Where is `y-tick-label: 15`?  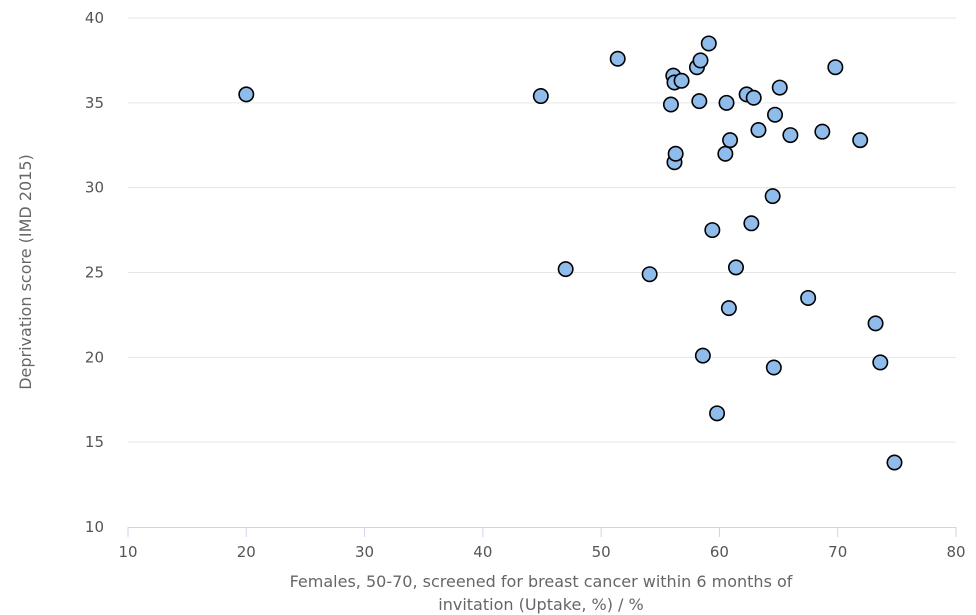 y-tick-label: 15 is located at coordinates (94, 442).